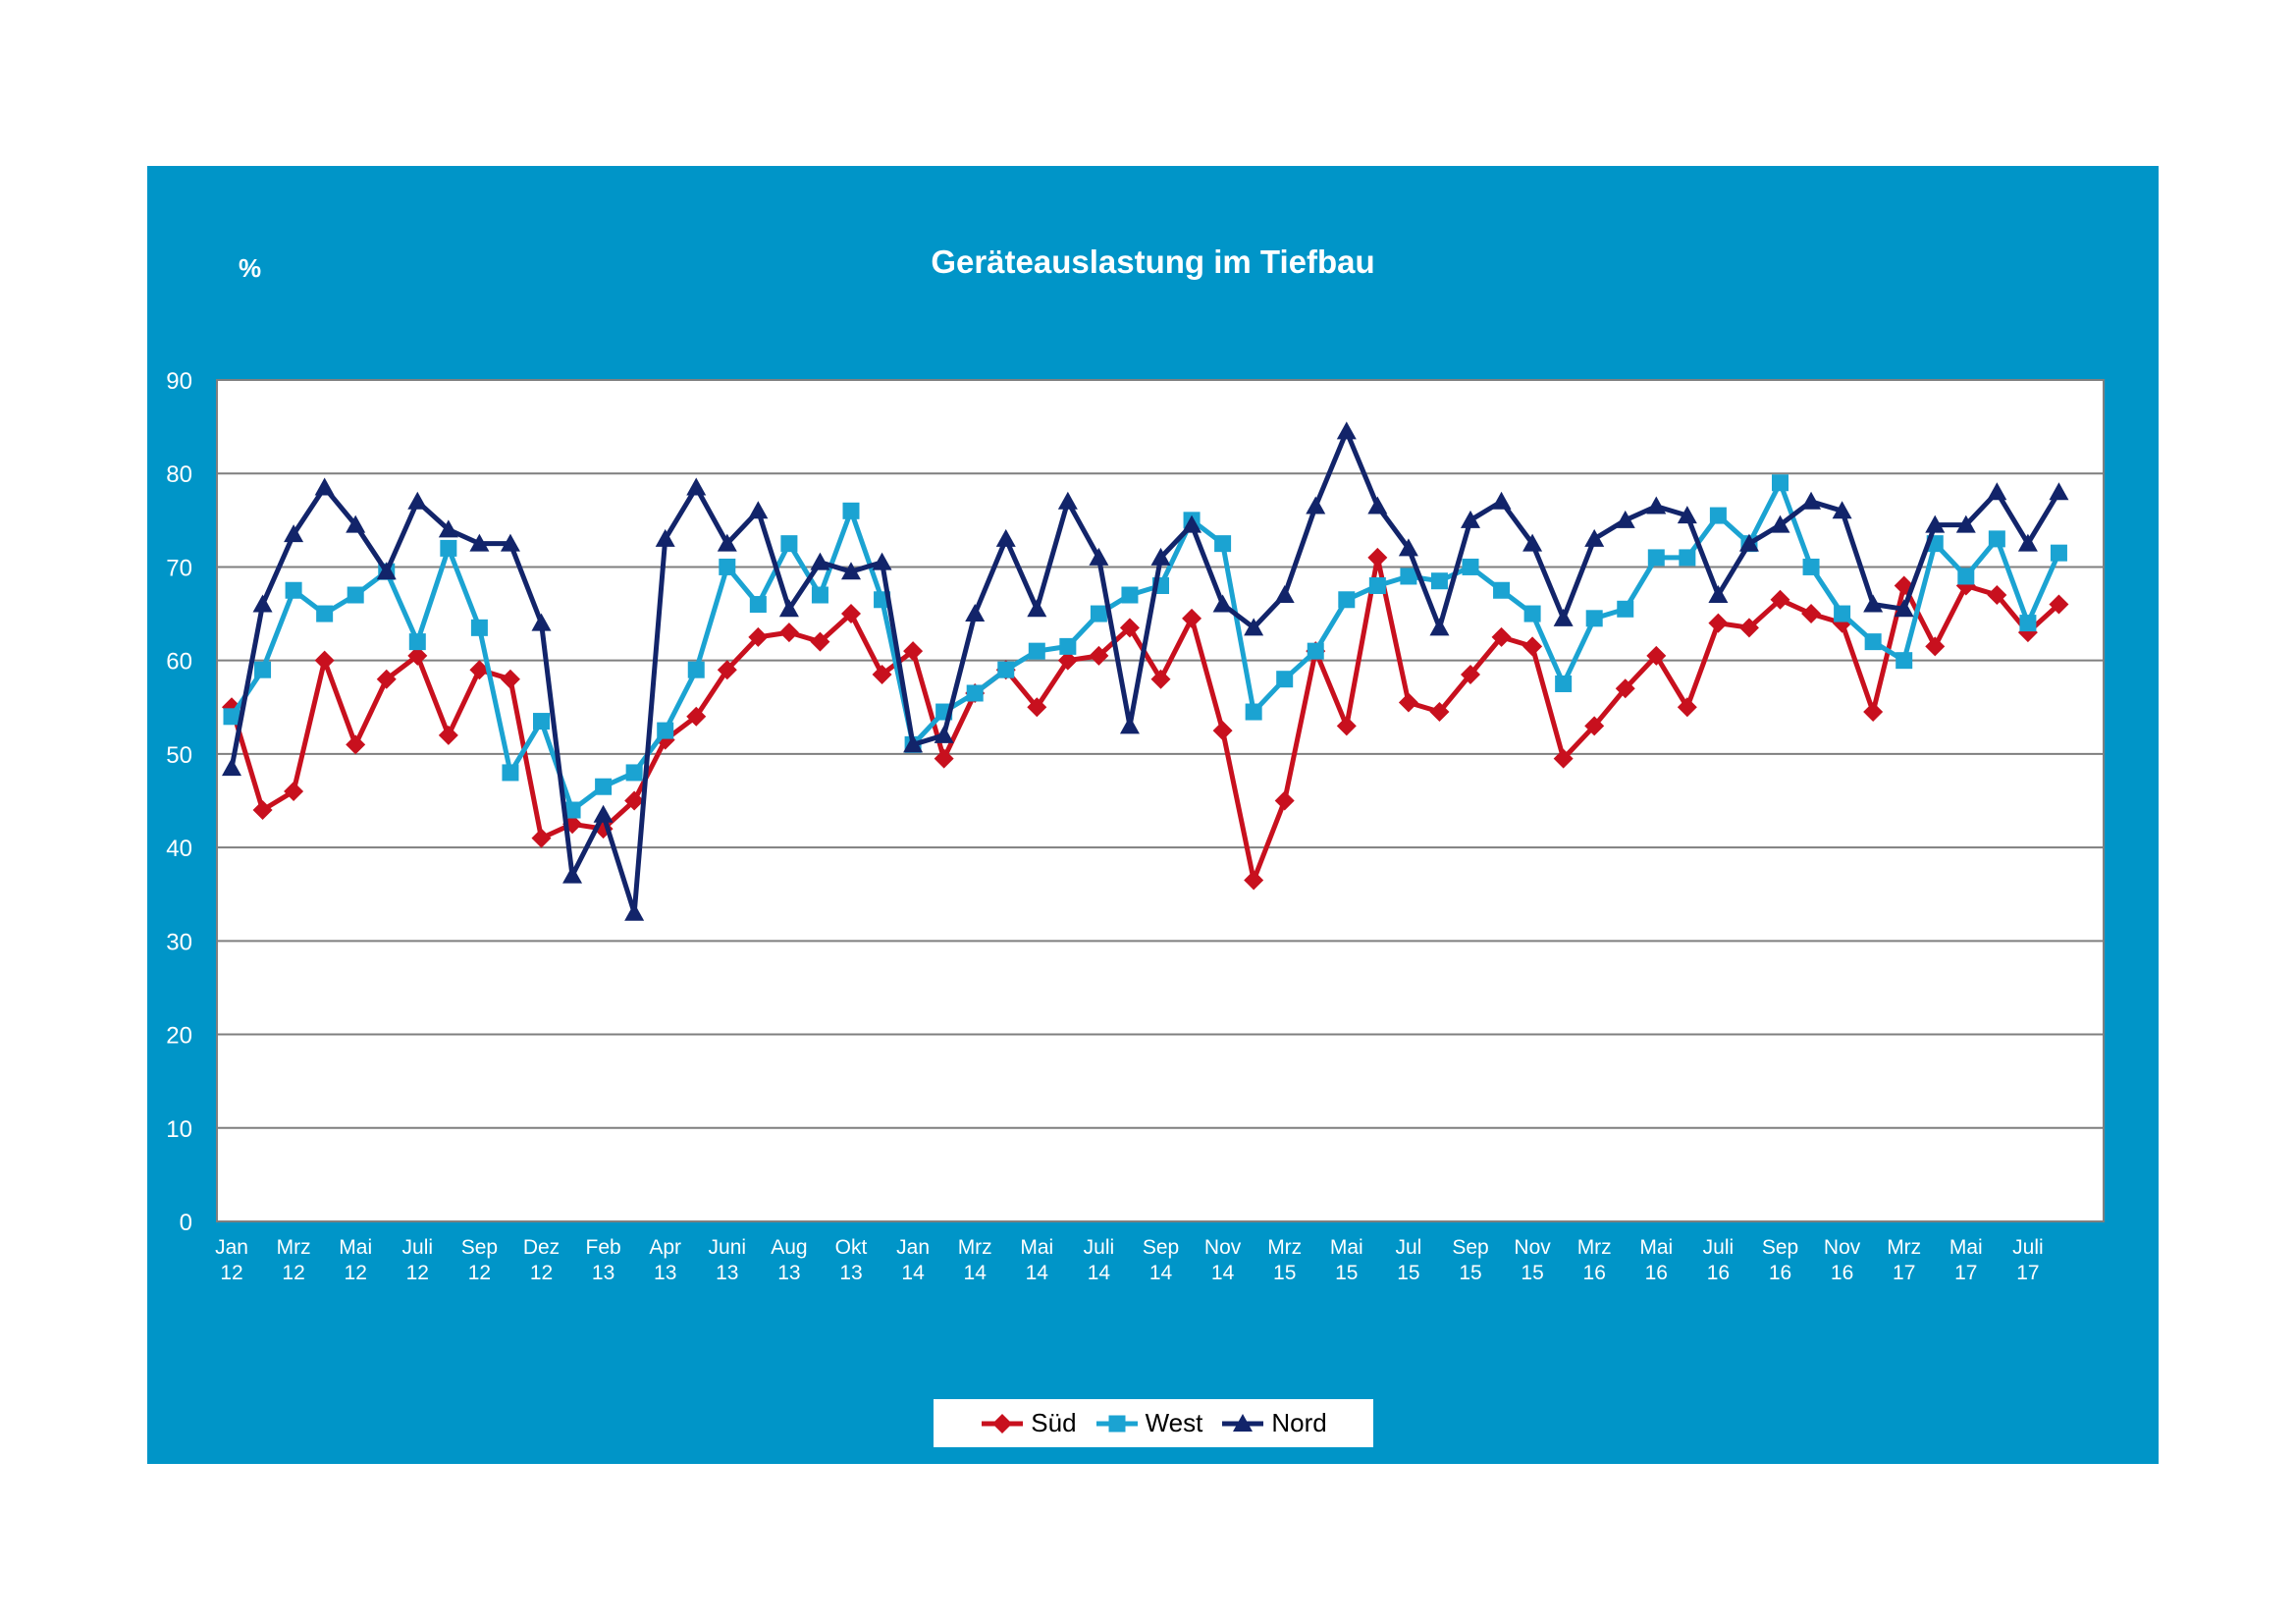 Image resolution: width=2296 pixels, height=1623 pixels. I want to click on x-tick-label-month: Juni, so click(728, 1247).